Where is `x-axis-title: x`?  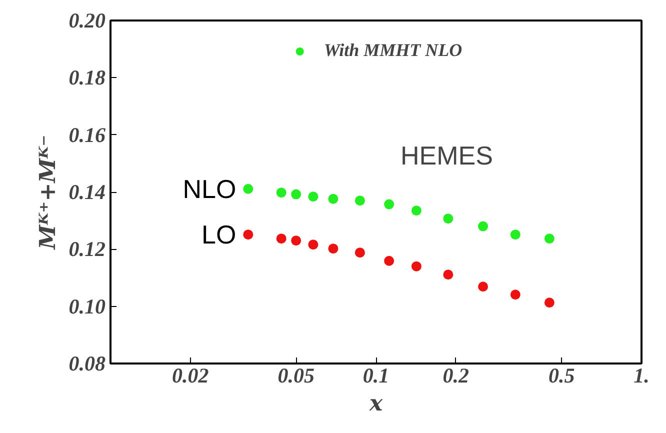 x-axis-title: x is located at coordinates (376, 403).